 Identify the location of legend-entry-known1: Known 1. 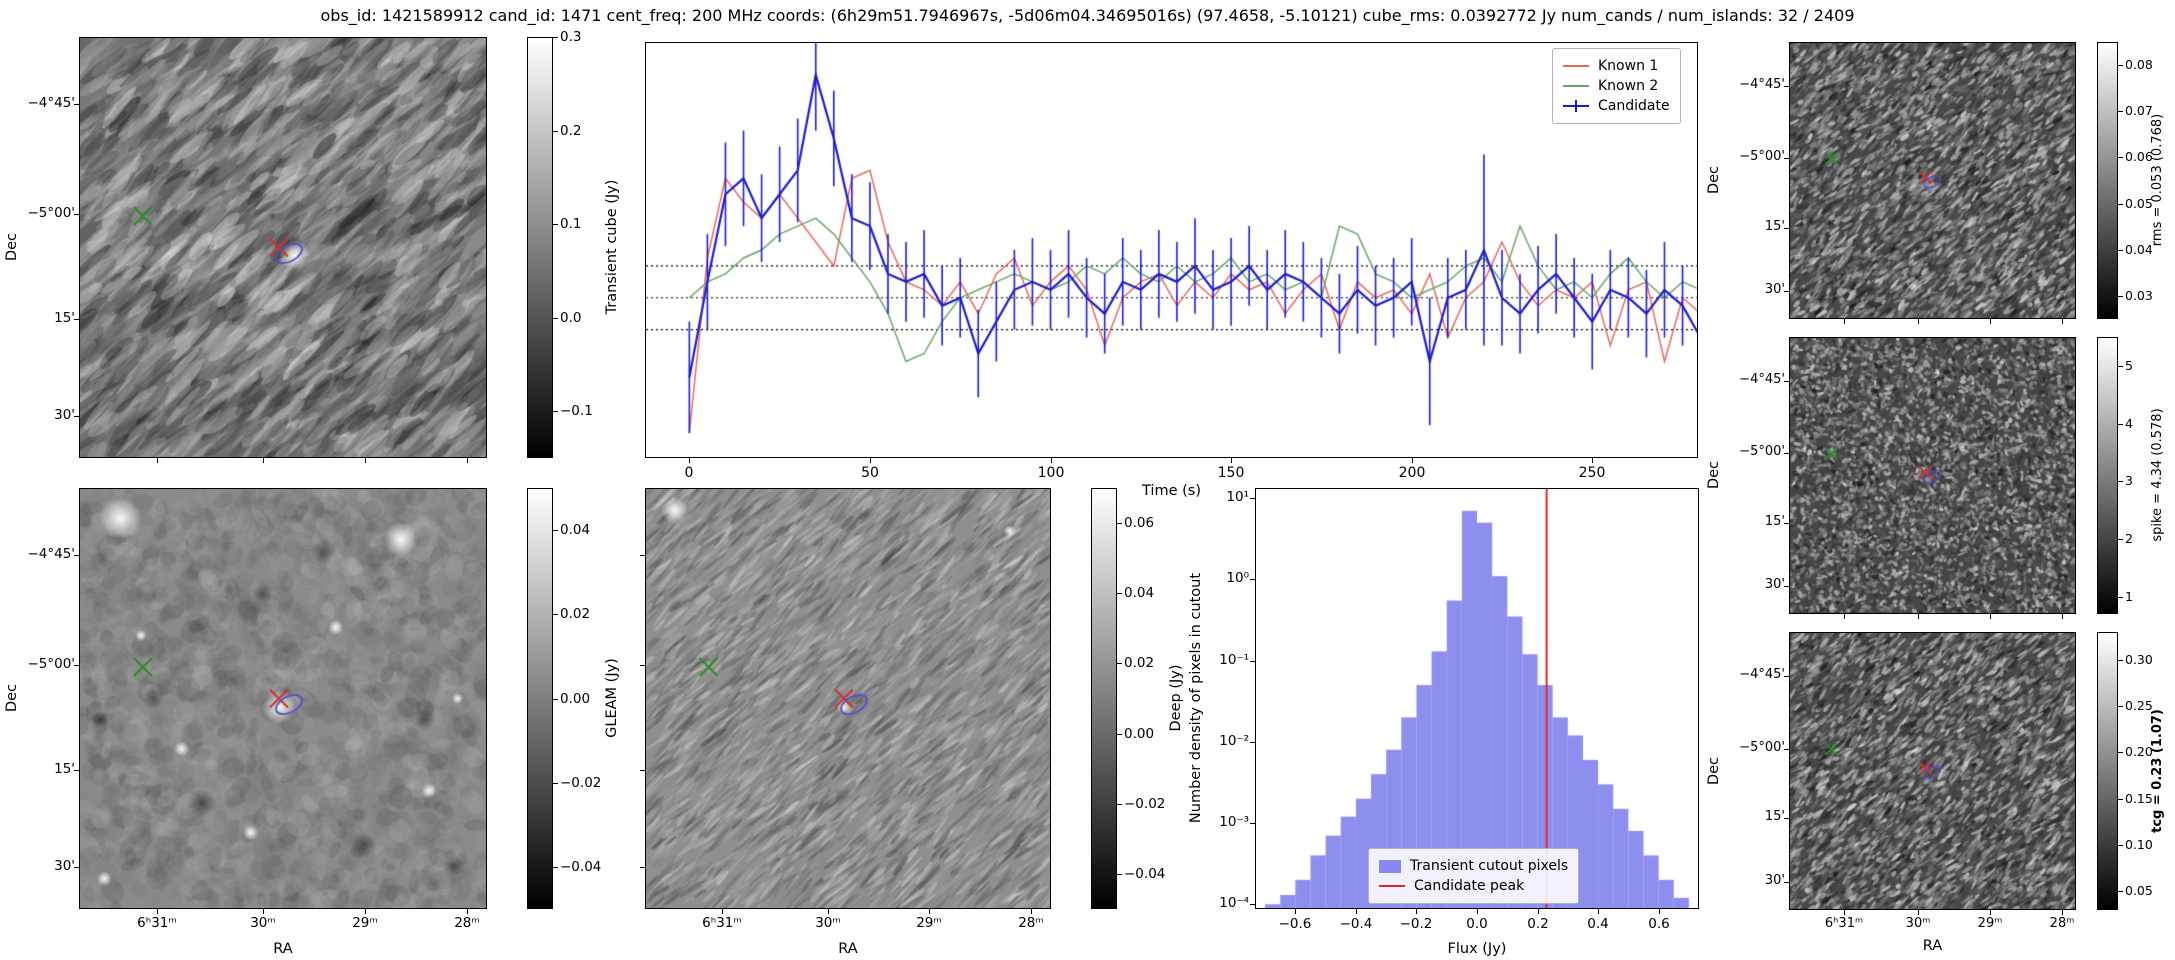
(1616, 66).